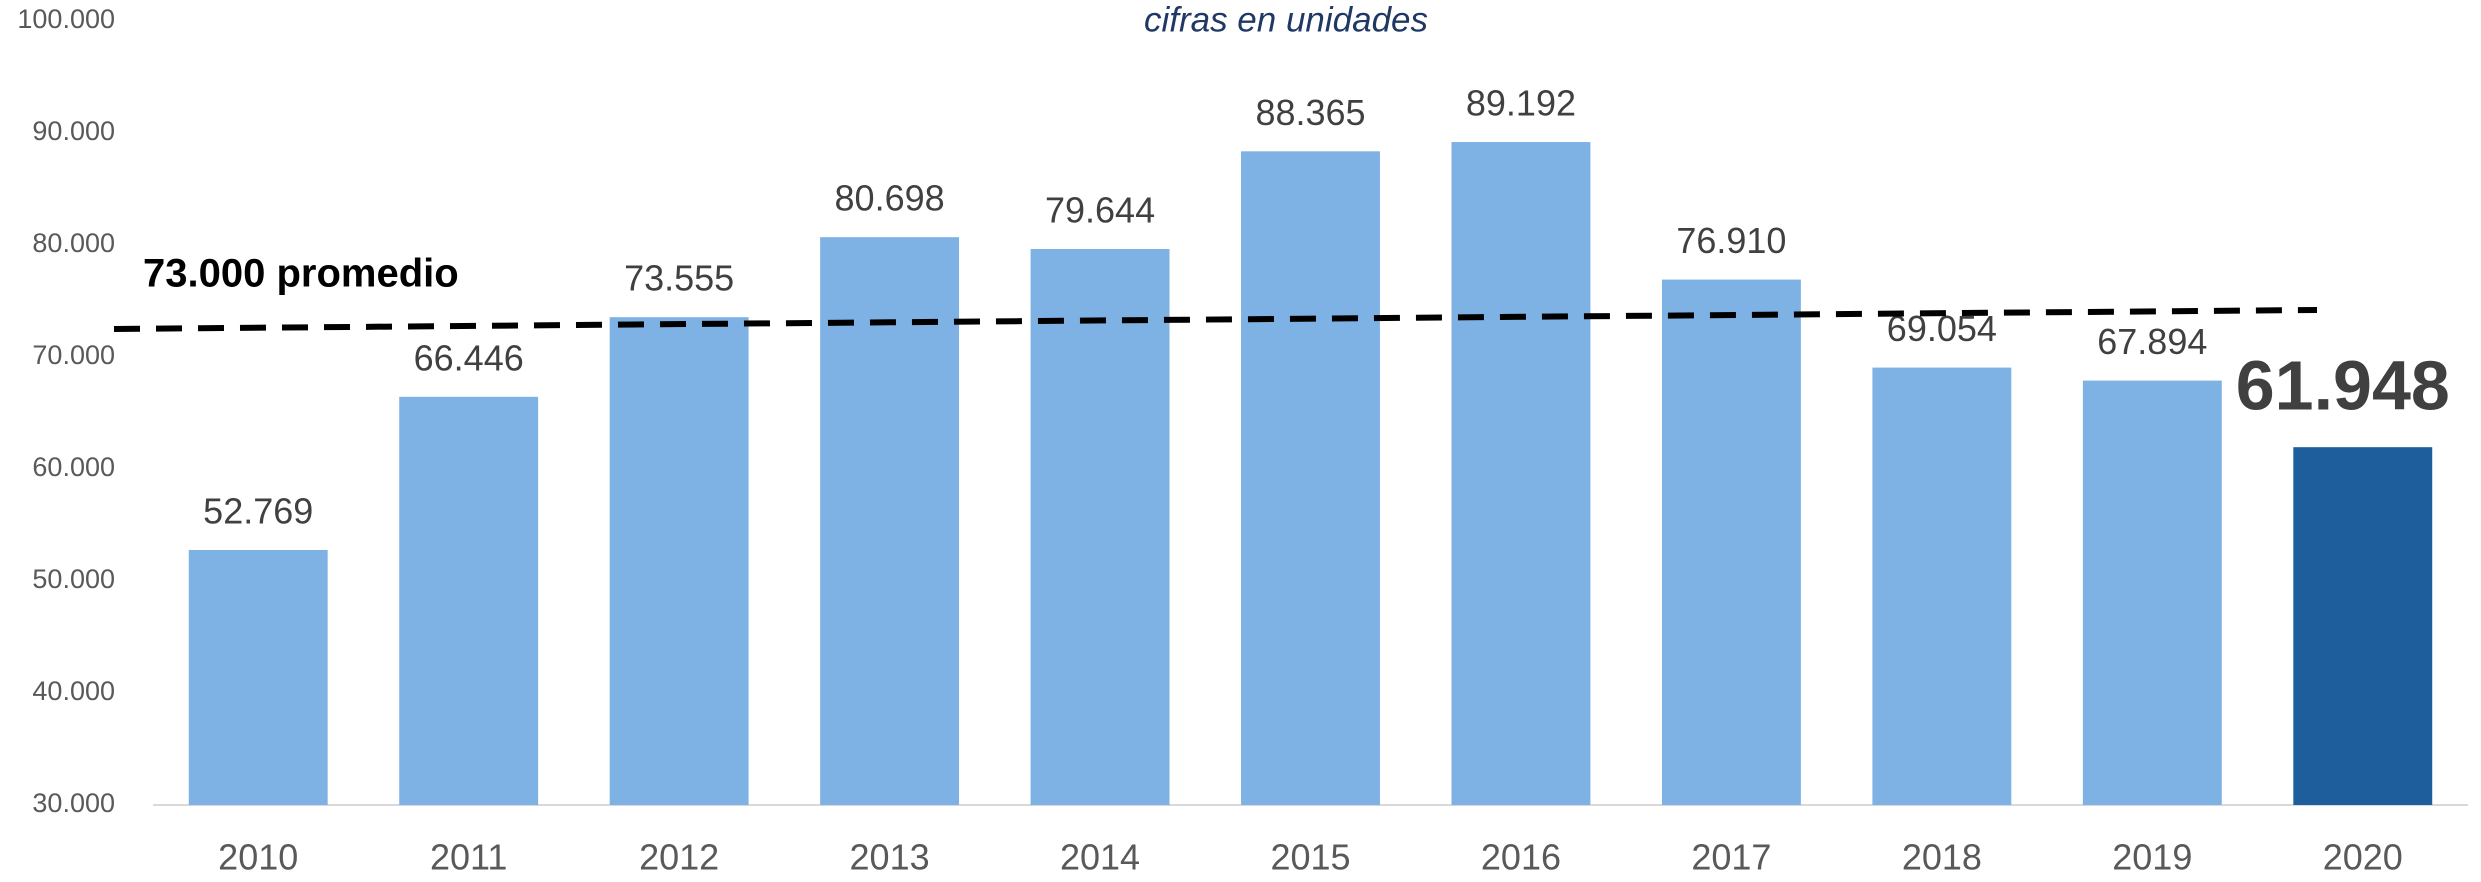  Describe the element at coordinates (1215, 319) in the screenshot. I see `trendline` at that location.